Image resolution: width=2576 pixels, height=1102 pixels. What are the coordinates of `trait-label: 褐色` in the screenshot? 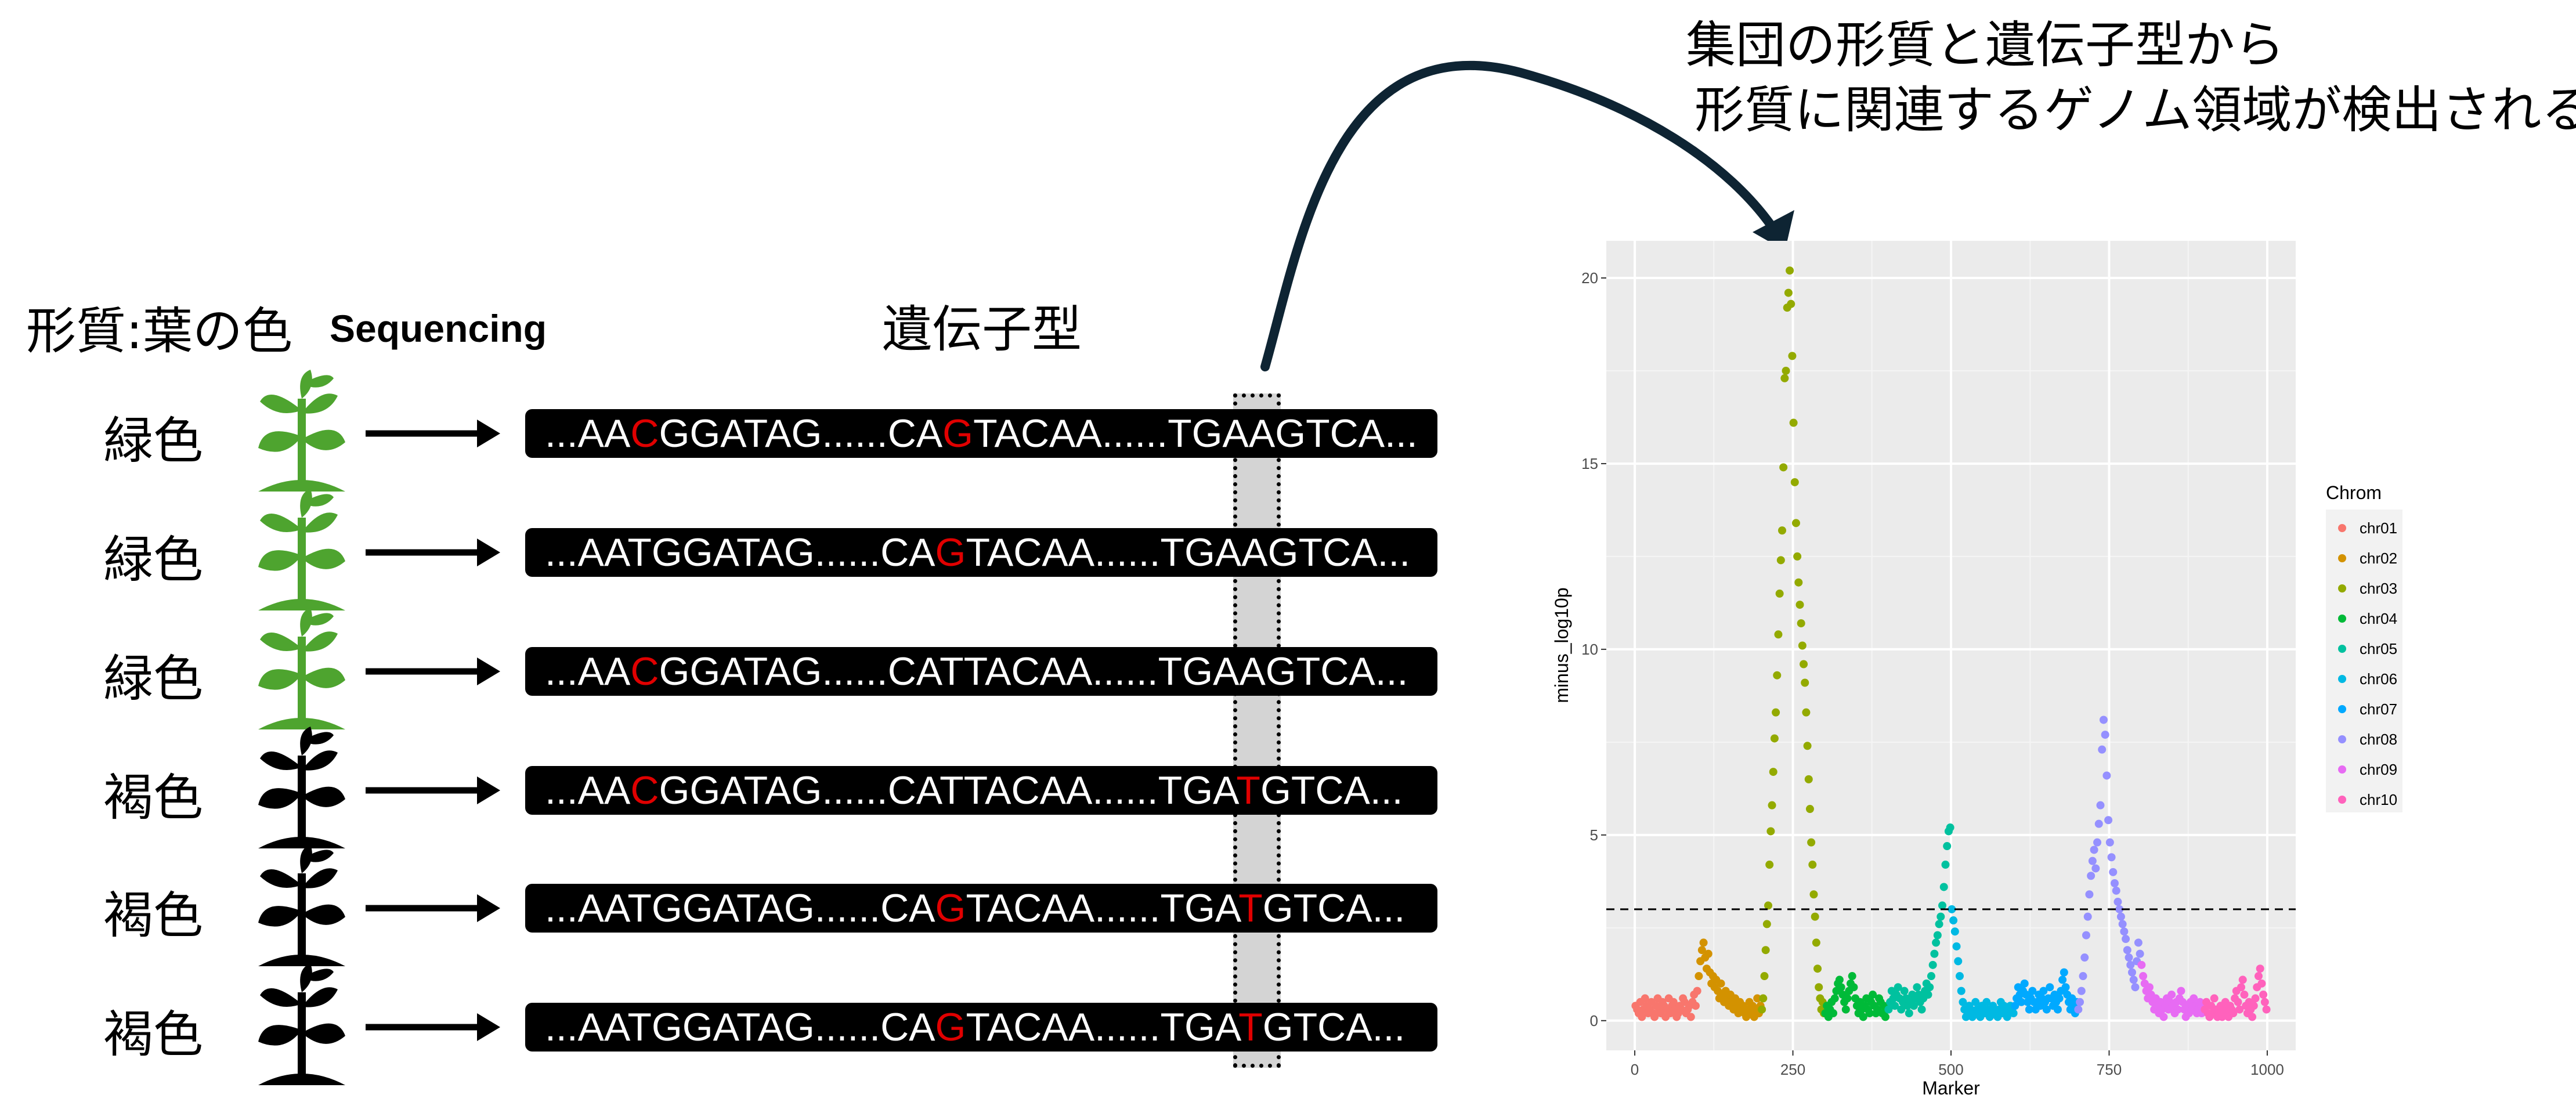 It's located at (153, 916).